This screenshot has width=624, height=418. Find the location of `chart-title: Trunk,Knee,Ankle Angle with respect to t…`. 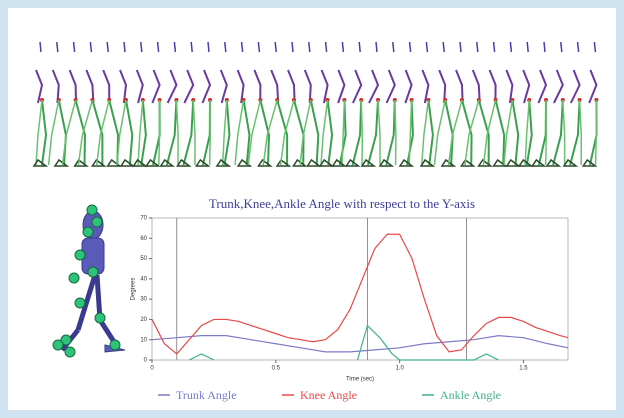

chart-title: Trunk,Knee,Ankle Angle with respect to t… is located at coordinates (342, 203).